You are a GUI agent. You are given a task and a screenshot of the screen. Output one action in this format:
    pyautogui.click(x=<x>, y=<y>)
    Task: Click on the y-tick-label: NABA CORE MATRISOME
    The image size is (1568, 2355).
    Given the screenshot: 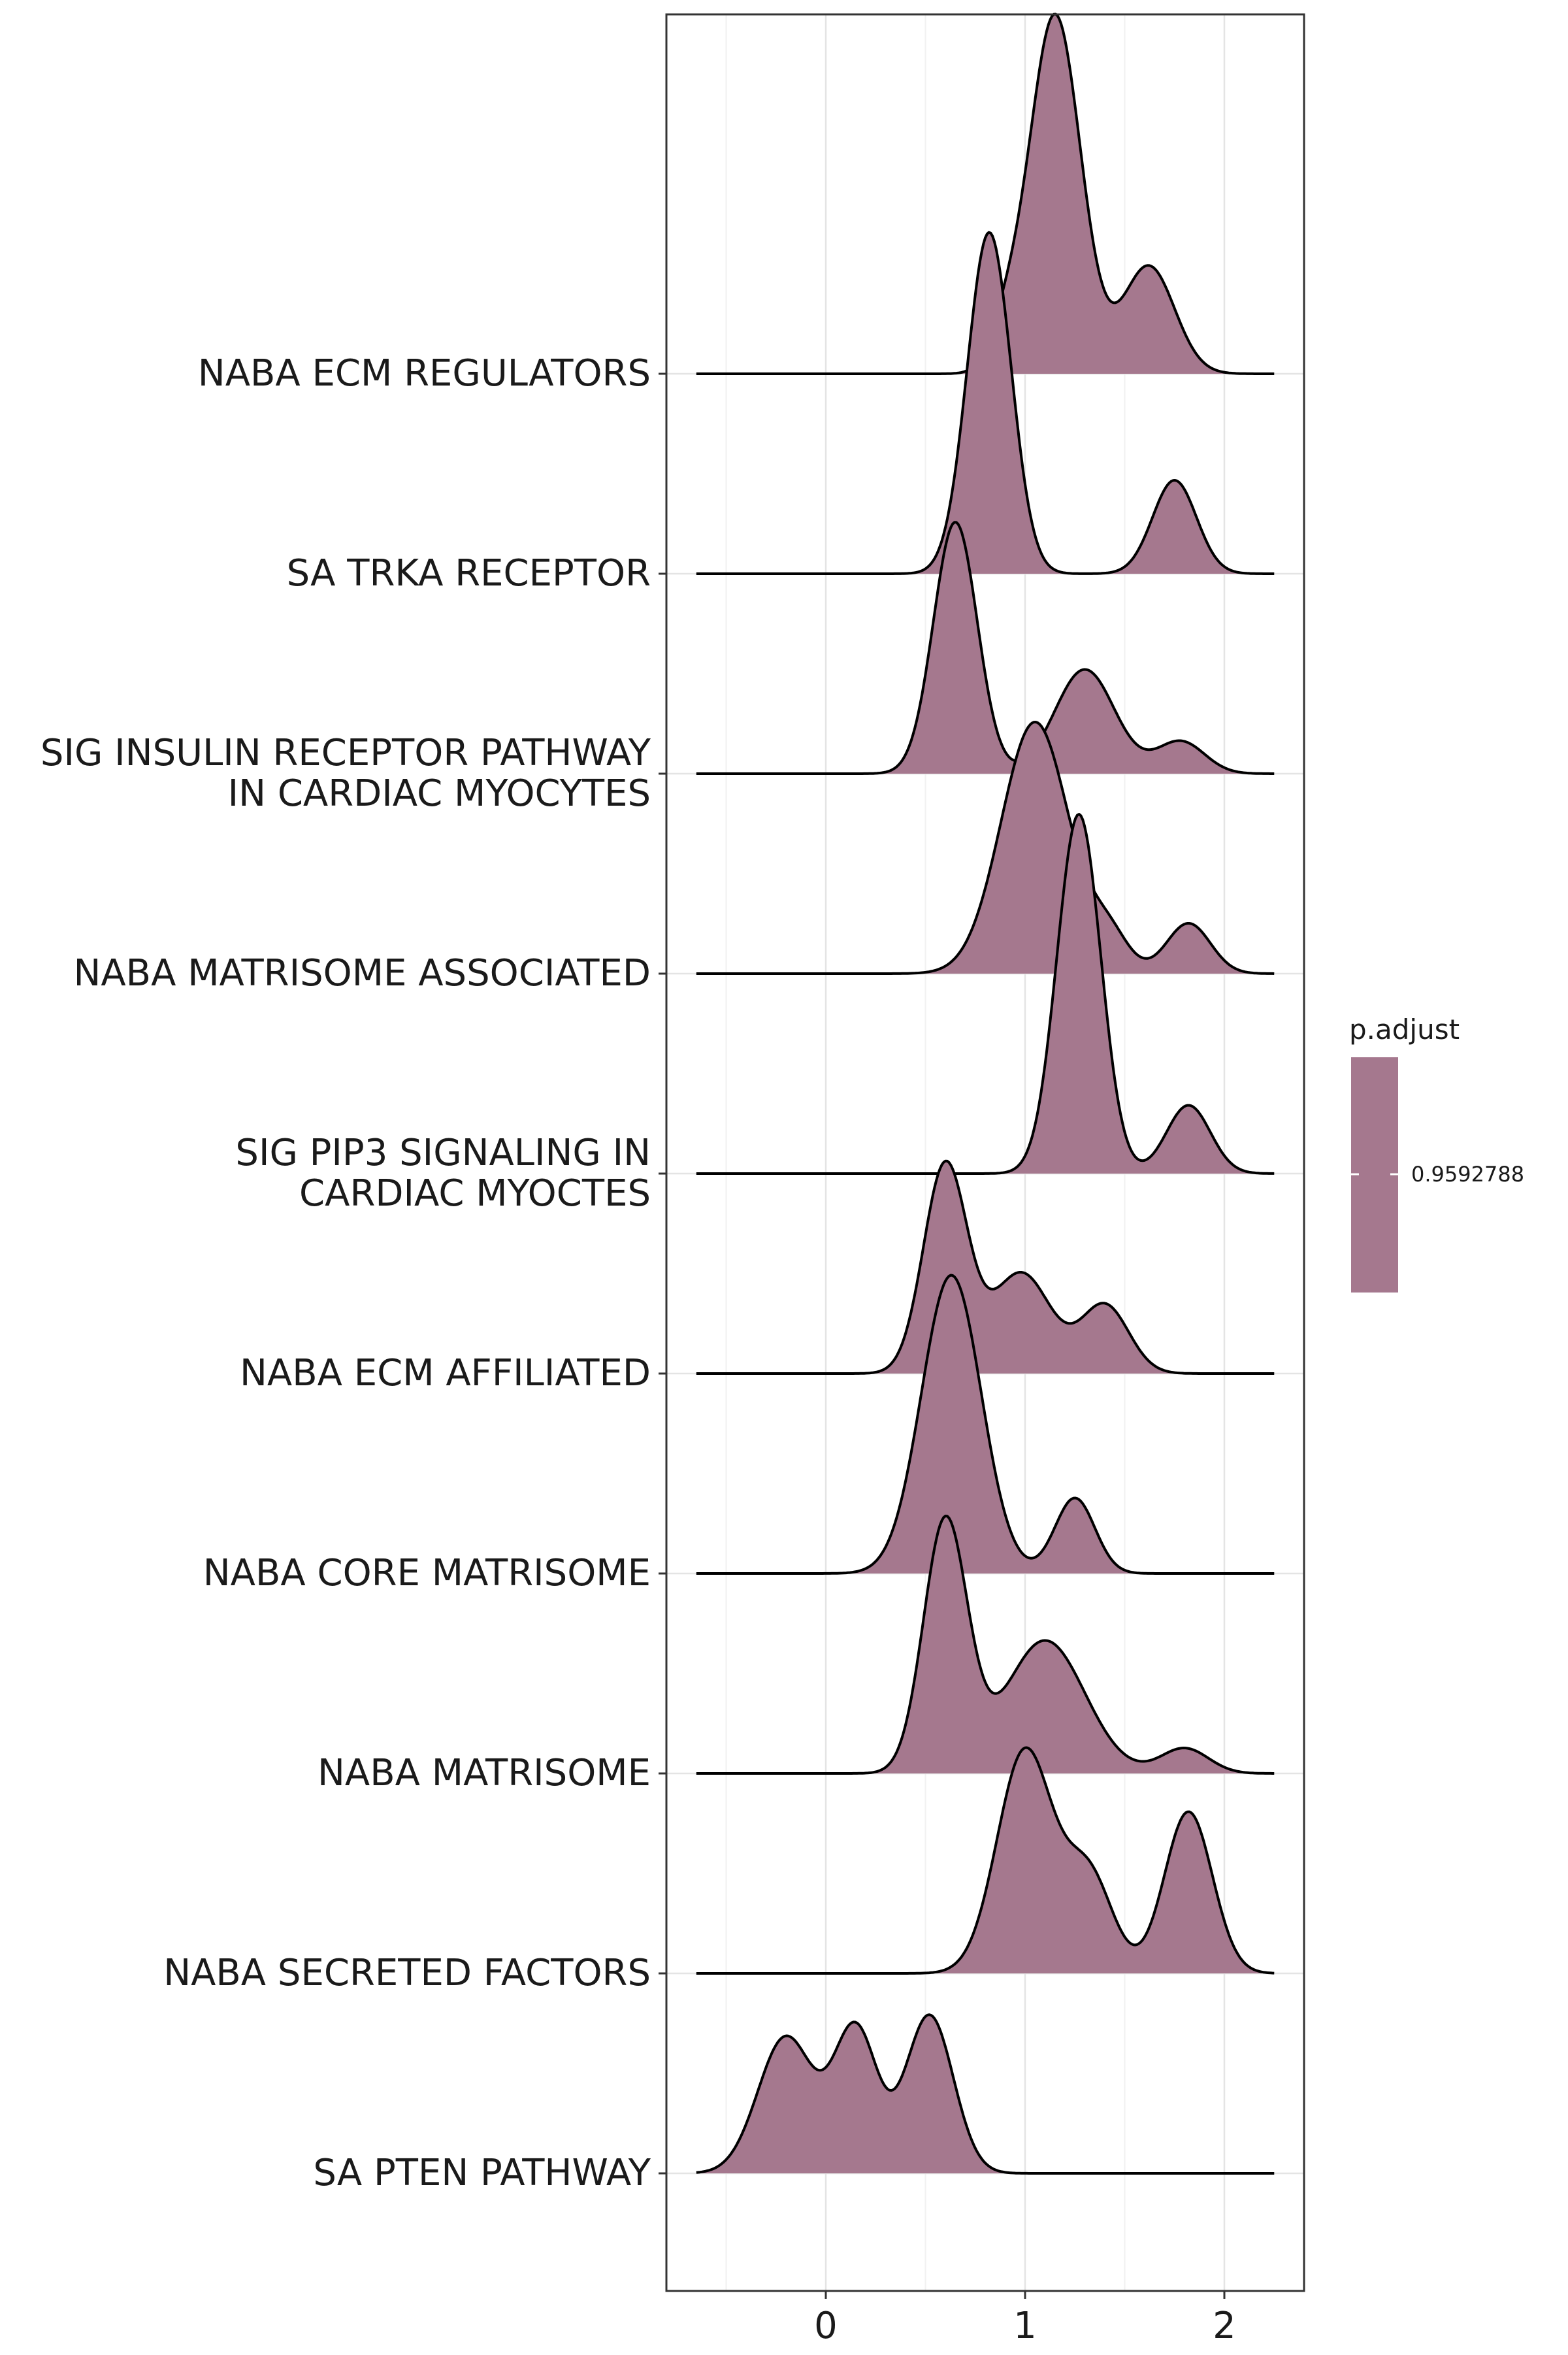 What is the action you would take?
    pyautogui.click(x=427, y=1573)
    